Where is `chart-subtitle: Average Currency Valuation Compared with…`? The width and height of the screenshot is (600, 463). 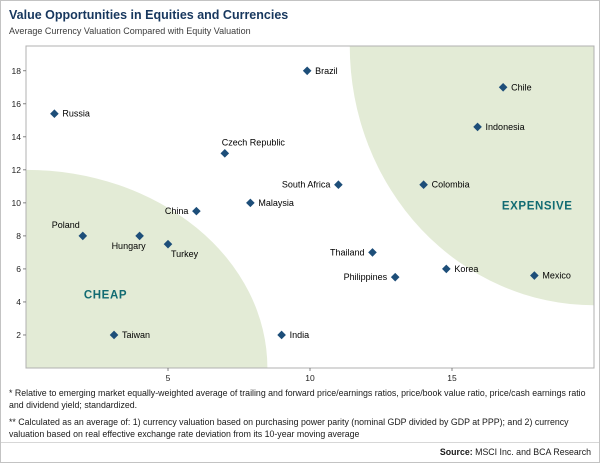 chart-subtitle: Average Currency Valuation Compared with… is located at coordinates (130, 31).